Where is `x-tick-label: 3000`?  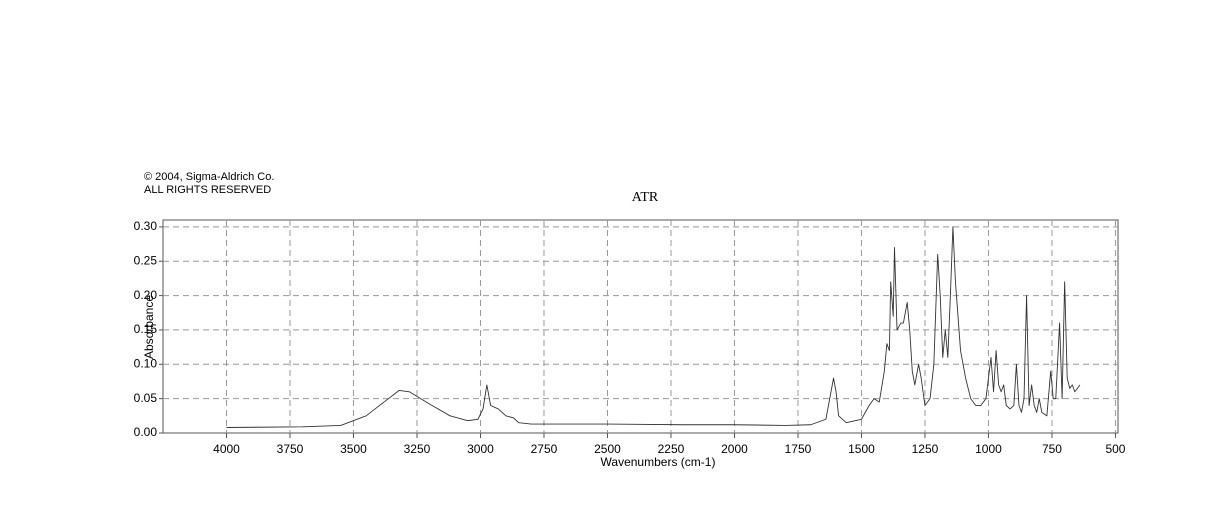 x-tick-label: 3000 is located at coordinates (480, 449).